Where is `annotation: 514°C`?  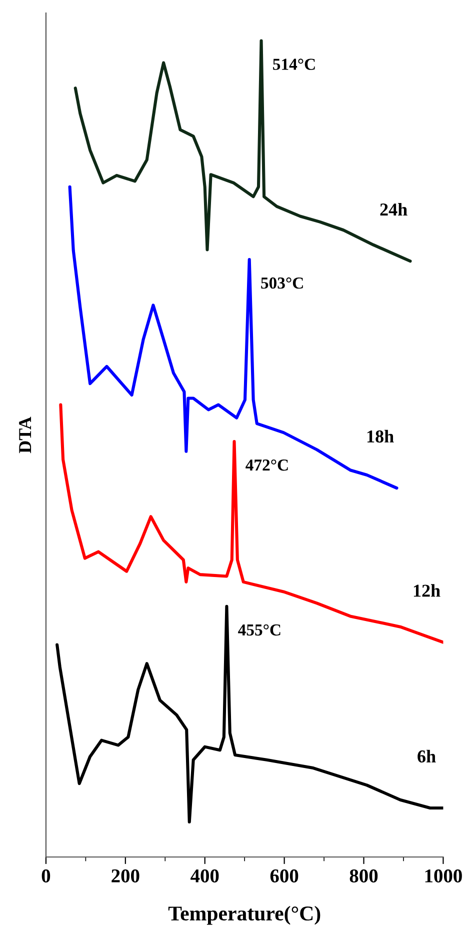 annotation: 514°C is located at coordinates (294, 64).